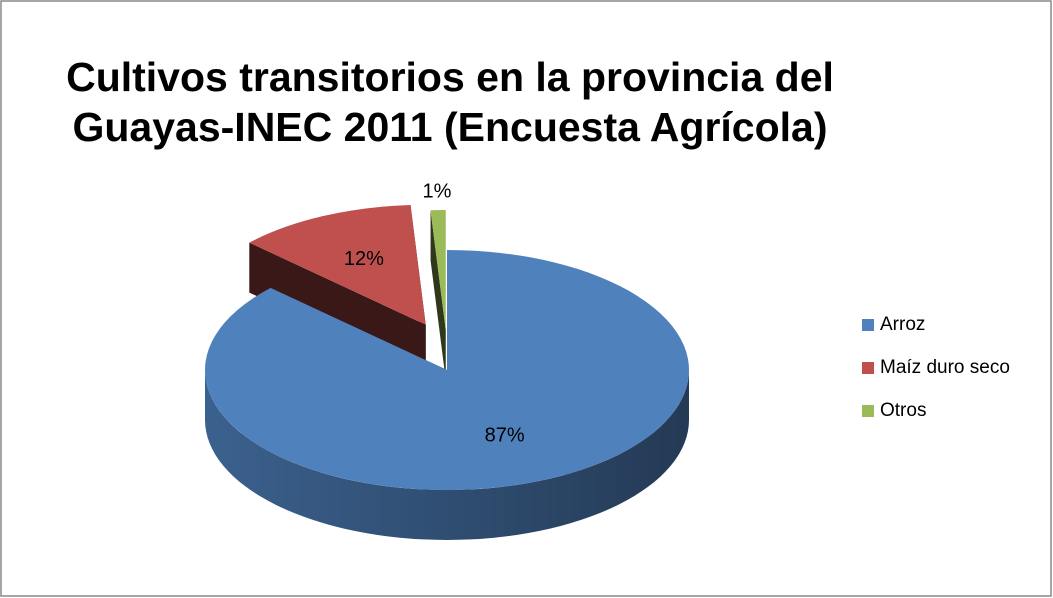  I want to click on legend-label: Otros, so click(903, 410).